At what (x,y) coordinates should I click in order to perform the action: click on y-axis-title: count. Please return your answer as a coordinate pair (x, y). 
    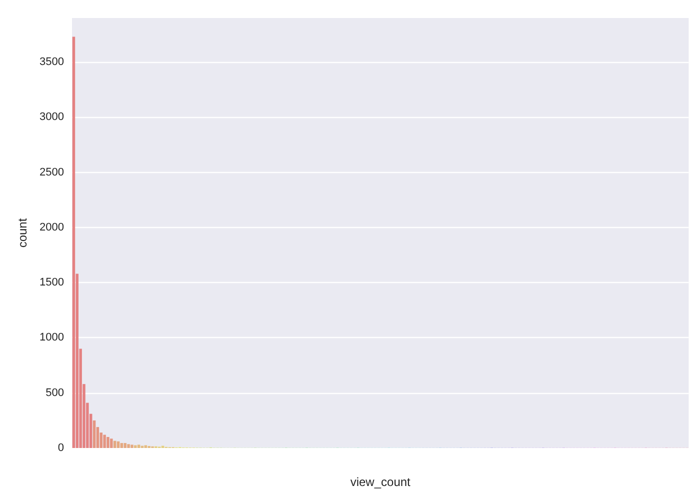
    Looking at the image, I should click on (23, 233).